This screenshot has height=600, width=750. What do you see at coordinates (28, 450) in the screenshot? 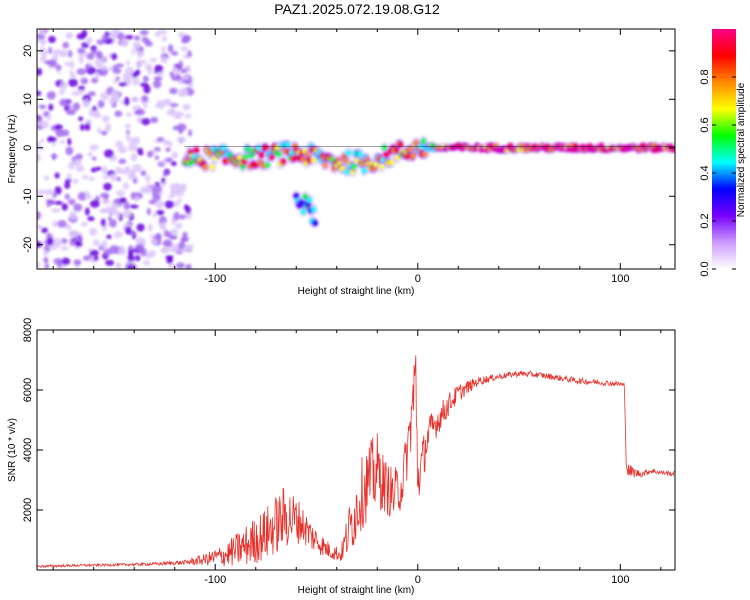
I see `snr-y-tick-label: 4000` at bounding box center [28, 450].